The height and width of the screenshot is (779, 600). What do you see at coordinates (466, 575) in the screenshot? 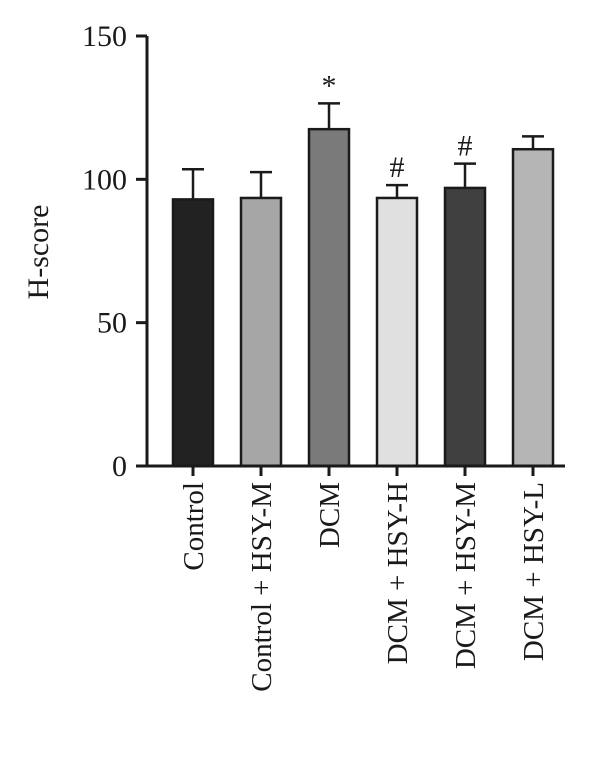
I see `x-tick-label: DCM + HSY-M` at bounding box center [466, 575].